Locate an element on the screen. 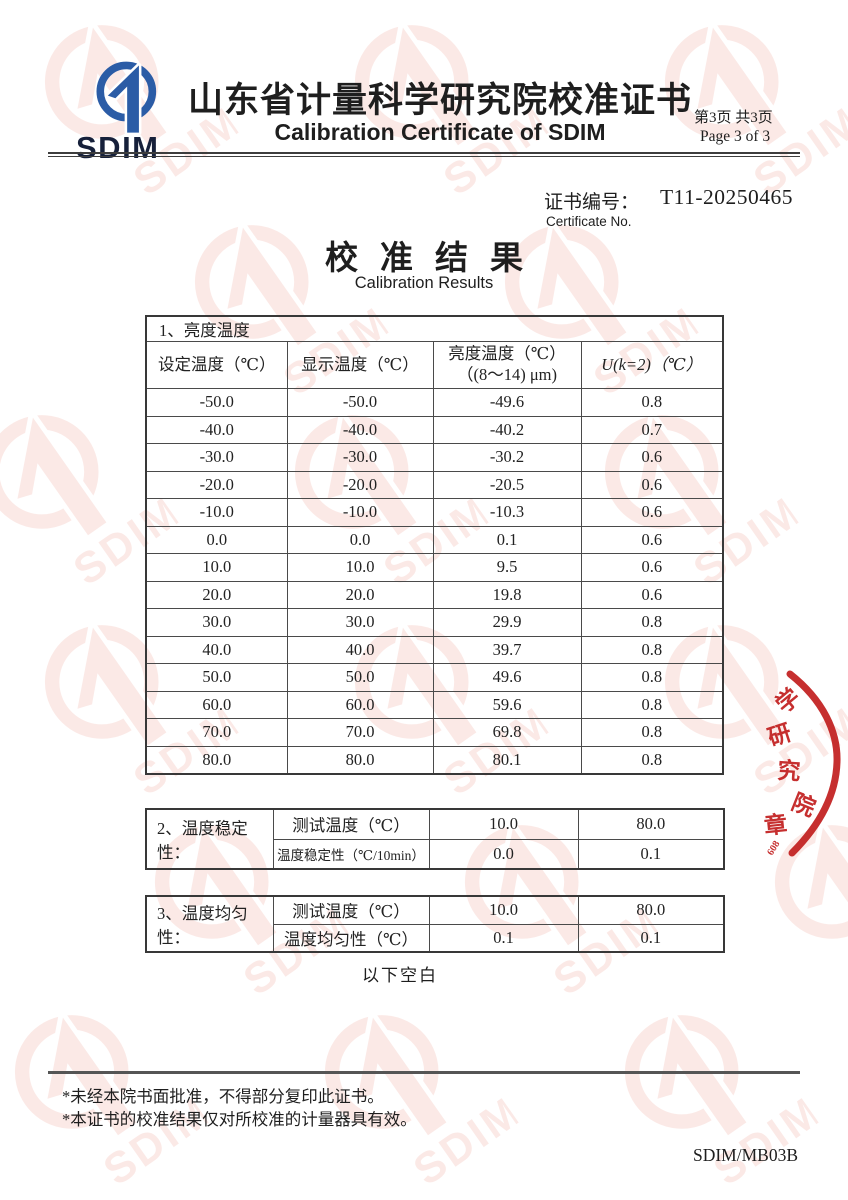 Image resolution: width=848 pixels, height=1200 pixels. footnote-2: *本证书的校准结果仅对所校准的计量器具有效。 is located at coordinates (239, 1119).